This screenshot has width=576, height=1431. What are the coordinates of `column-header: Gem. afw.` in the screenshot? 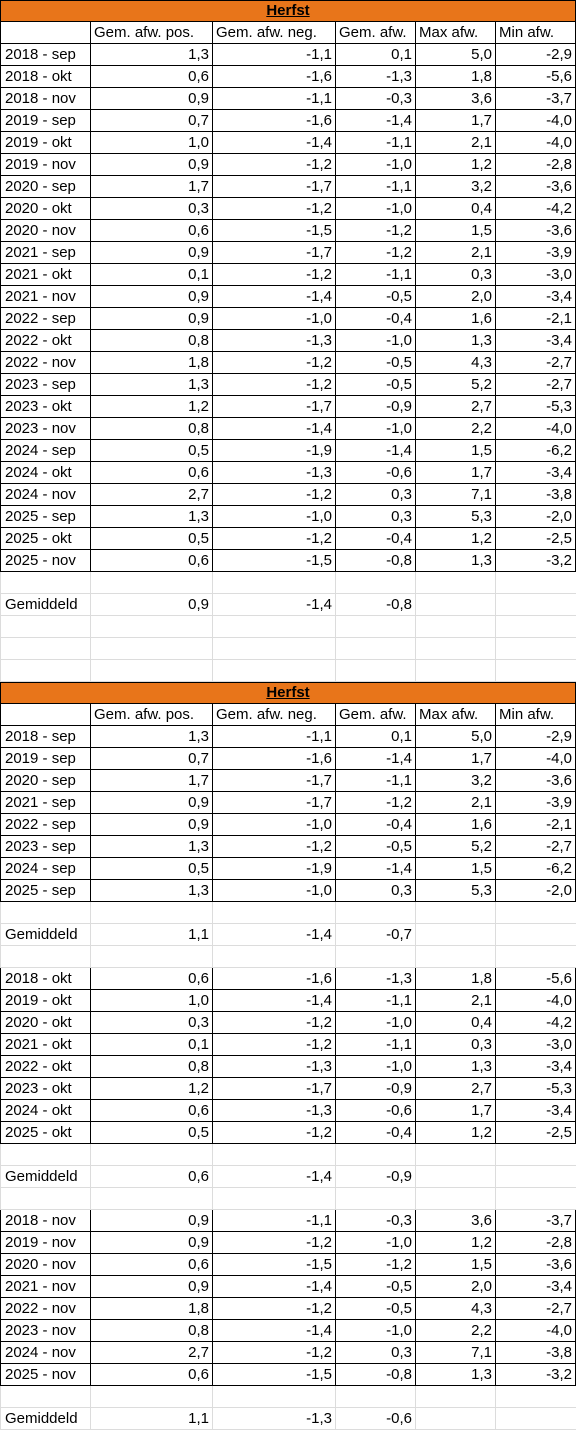 It's located at (375, 715).